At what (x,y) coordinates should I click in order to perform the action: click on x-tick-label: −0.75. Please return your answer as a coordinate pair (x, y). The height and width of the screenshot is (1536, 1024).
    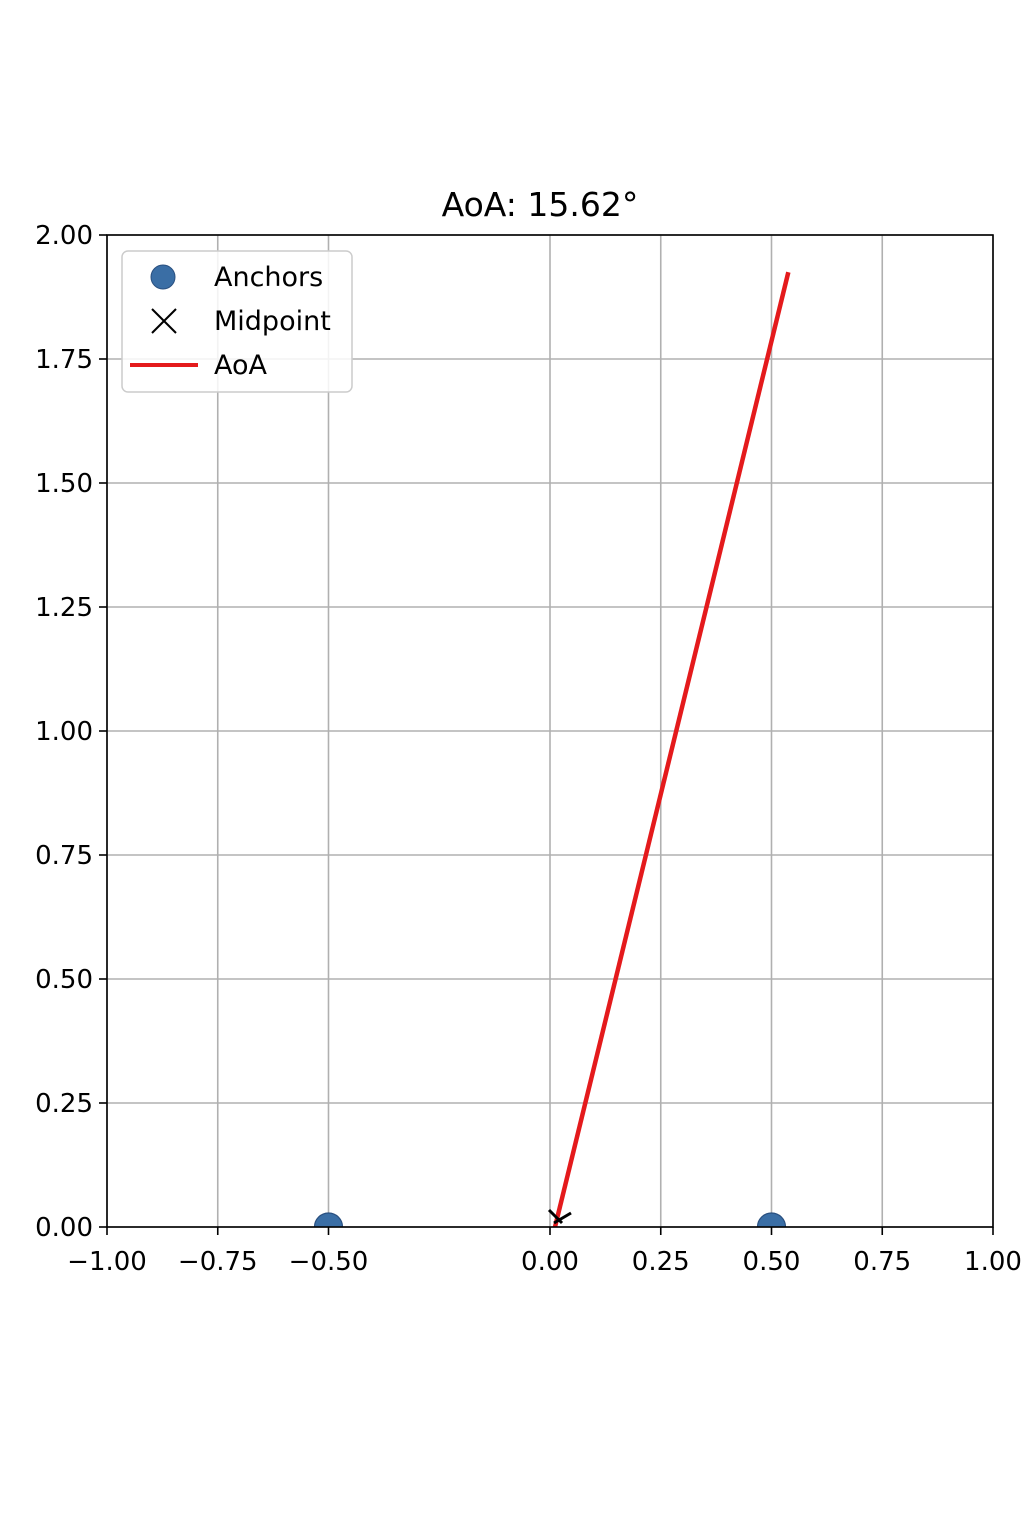
    Looking at the image, I should click on (218, 1262).